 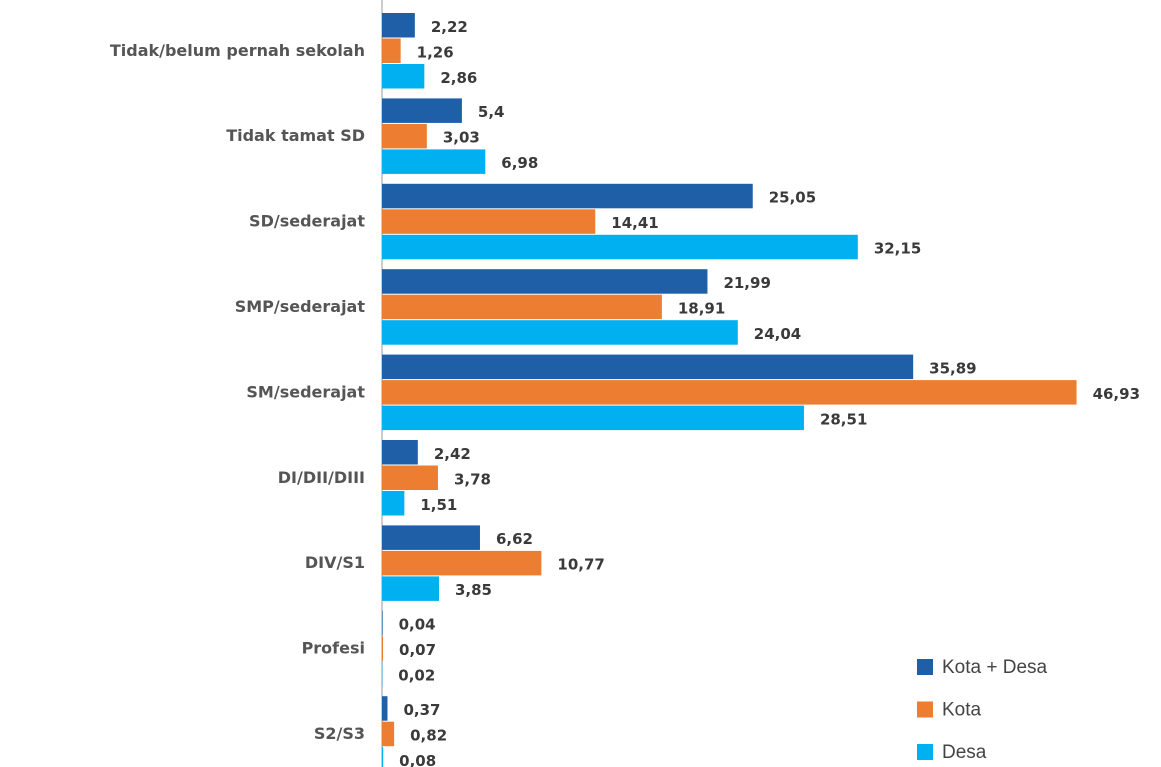 I want to click on data-label: 24,04, so click(x=777, y=334).